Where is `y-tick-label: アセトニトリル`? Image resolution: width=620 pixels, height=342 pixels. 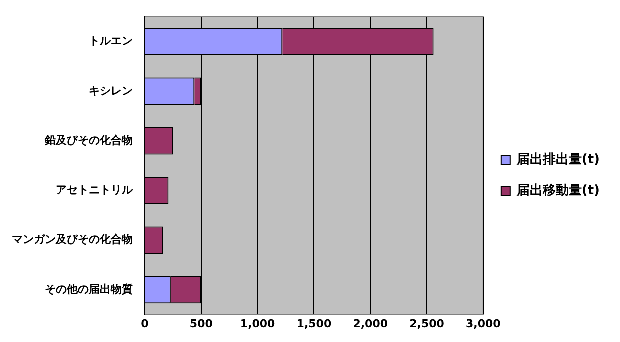 y-tick-label: アセトニトリル is located at coordinates (95, 190).